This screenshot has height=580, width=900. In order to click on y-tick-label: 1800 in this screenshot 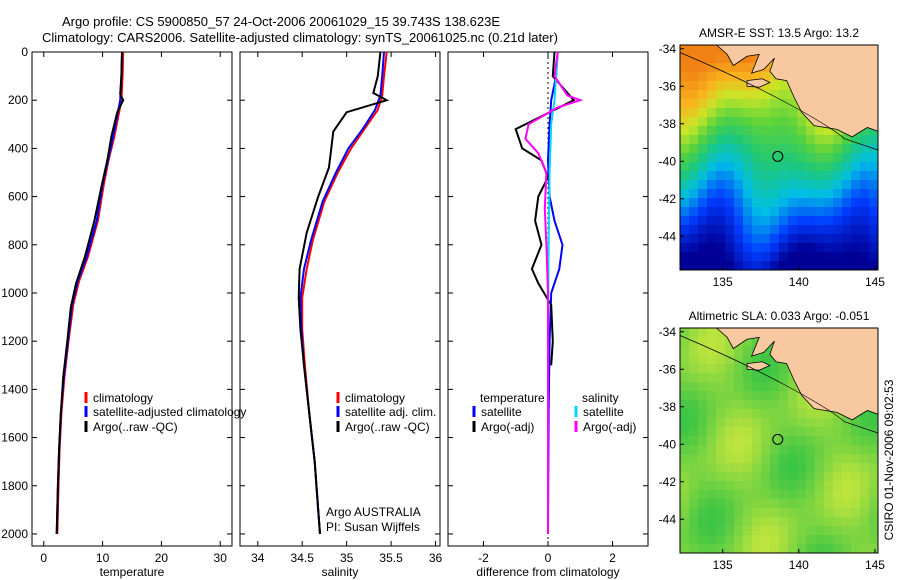, I will do `click(14, 486)`.